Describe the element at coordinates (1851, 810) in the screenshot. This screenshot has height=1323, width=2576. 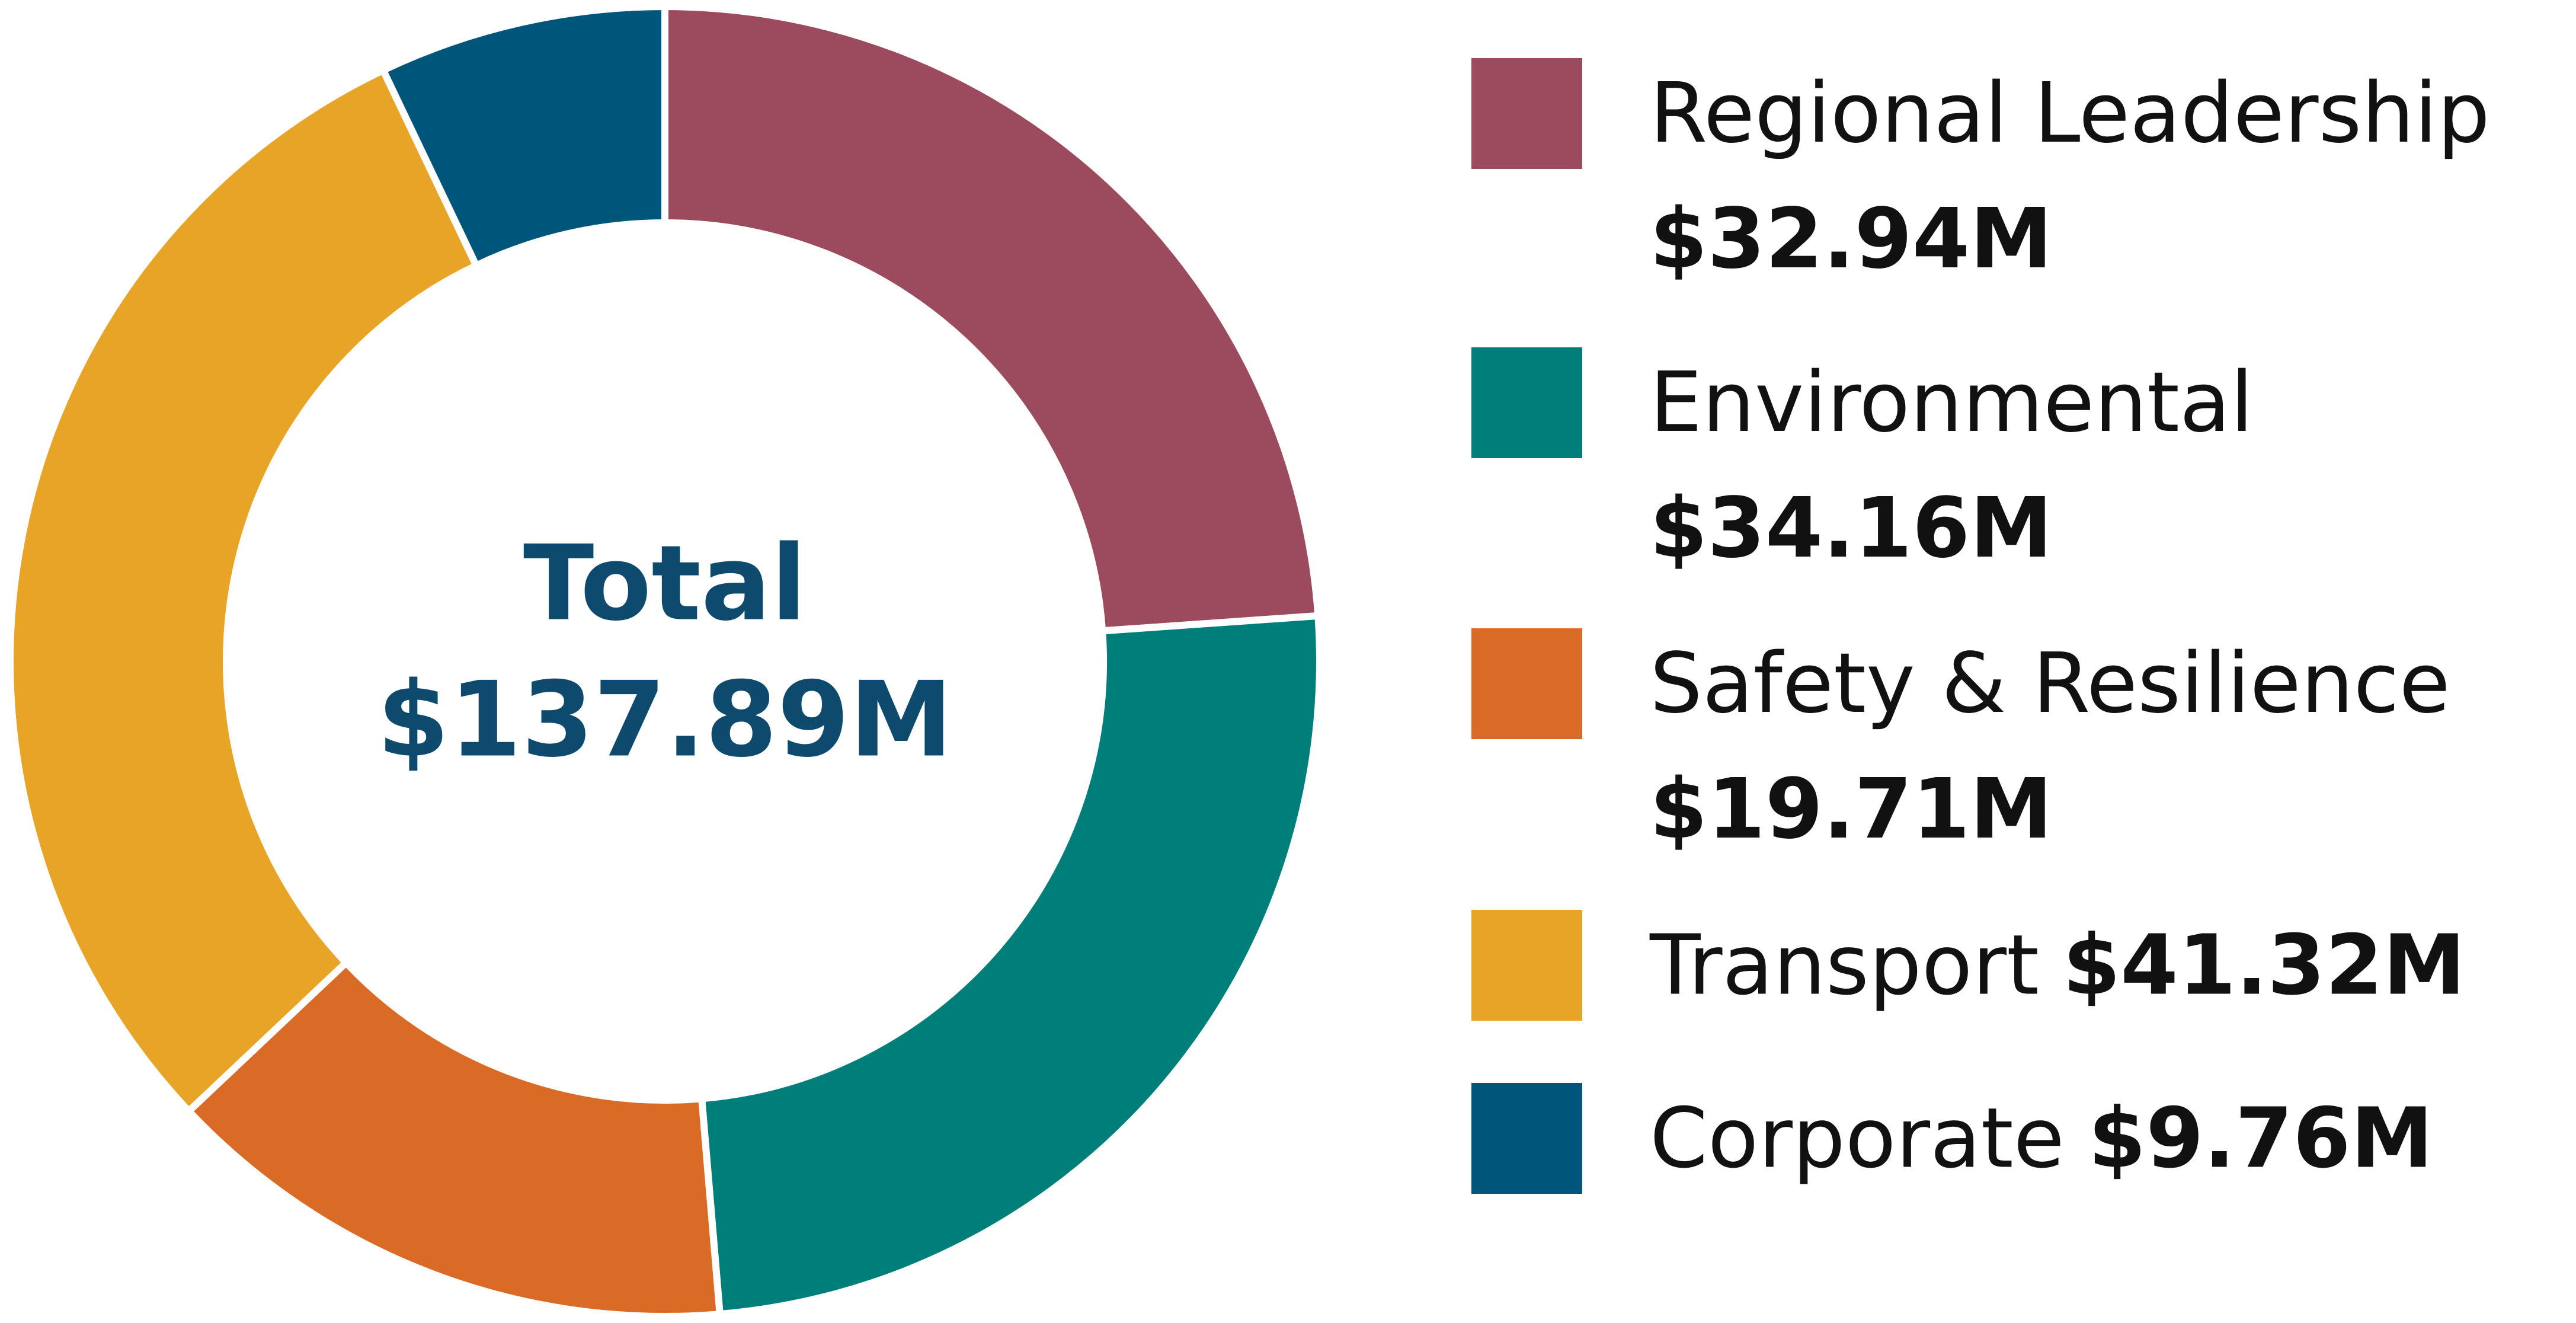
I see `legend-value: $19.71M` at that location.